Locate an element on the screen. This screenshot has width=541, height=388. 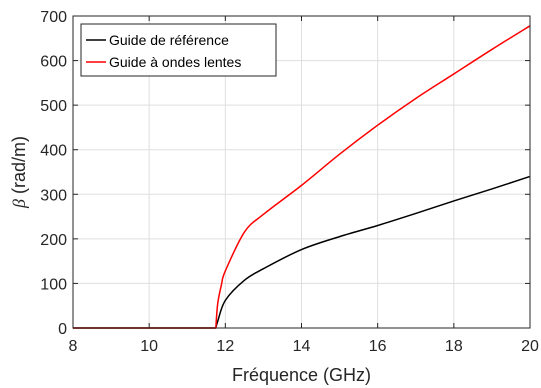
y-tick-label: 500 is located at coordinates (53, 106).